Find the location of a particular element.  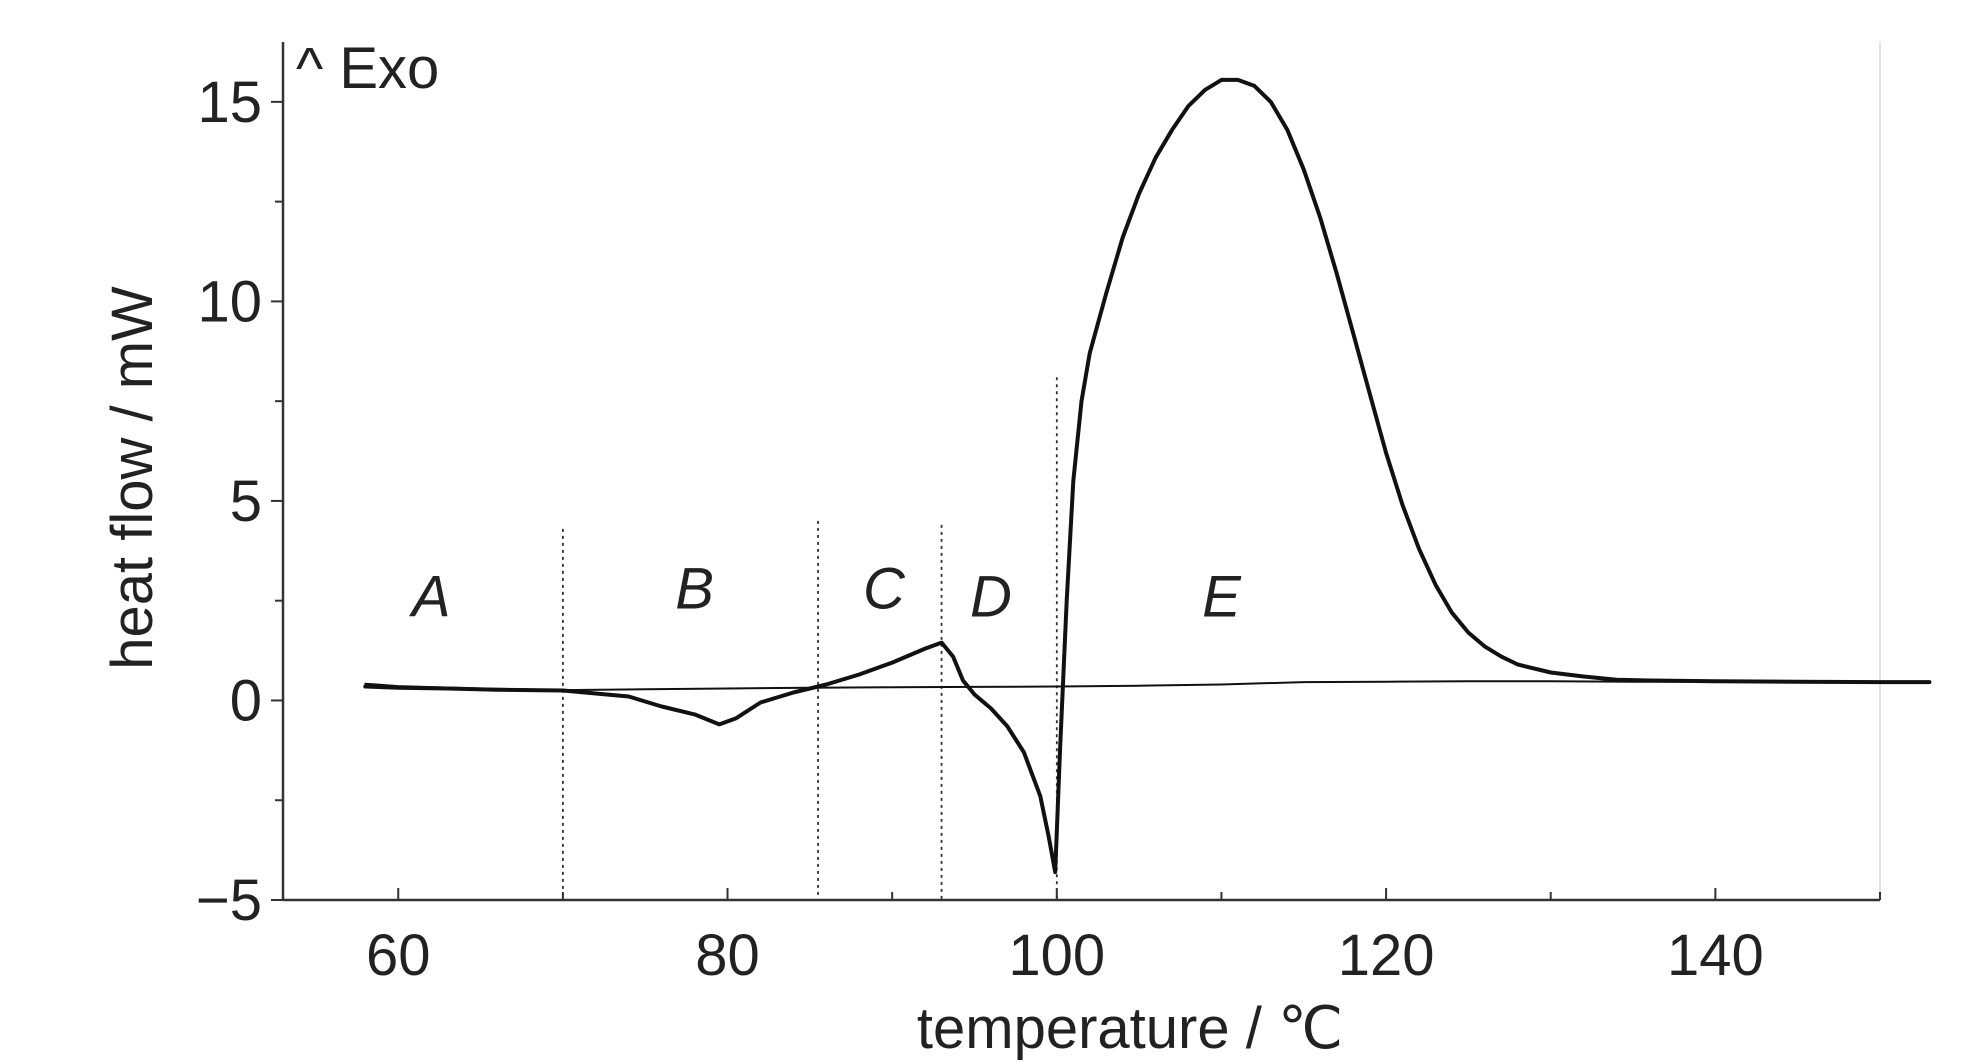

region-label-b: B is located at coordinates (694, 589).